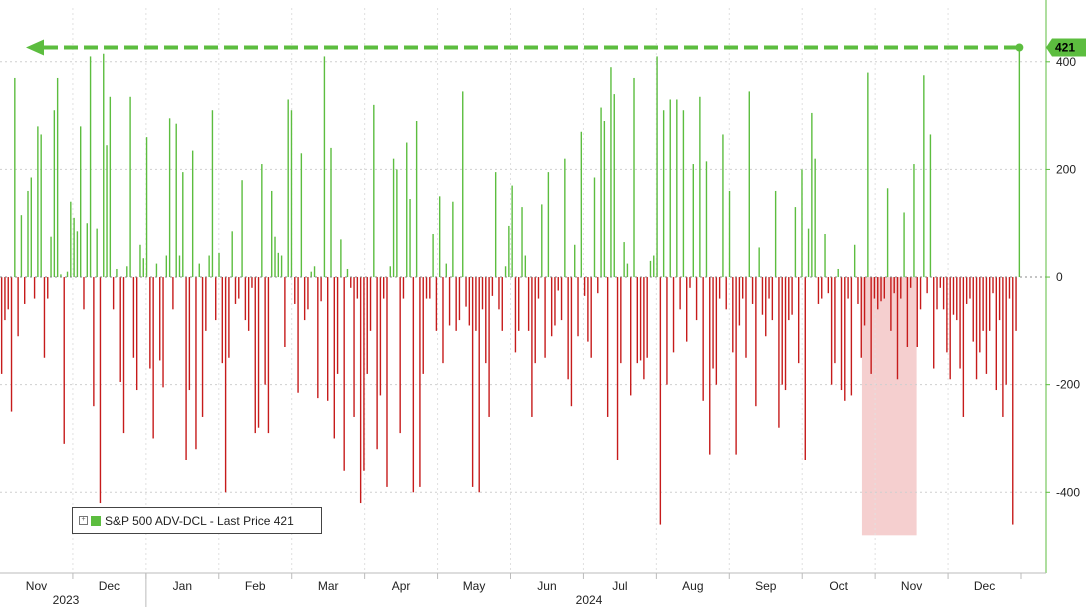  Describe the element at coordinates (692, 586) in the screenshot. I see `x-tick-label: Aug` at that location.